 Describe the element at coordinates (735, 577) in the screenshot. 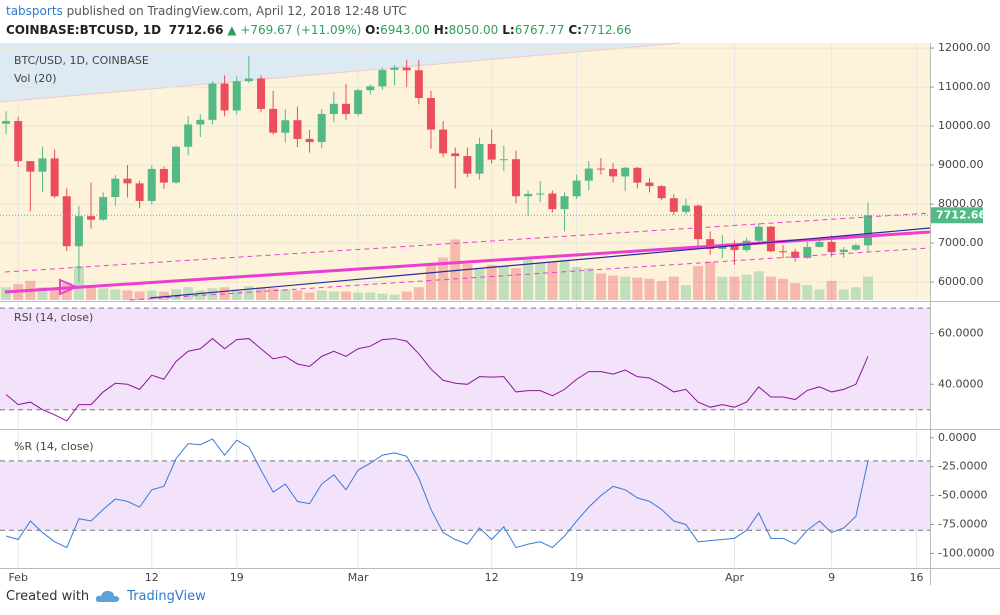

I see `x-tick-label: Apr` at that location.